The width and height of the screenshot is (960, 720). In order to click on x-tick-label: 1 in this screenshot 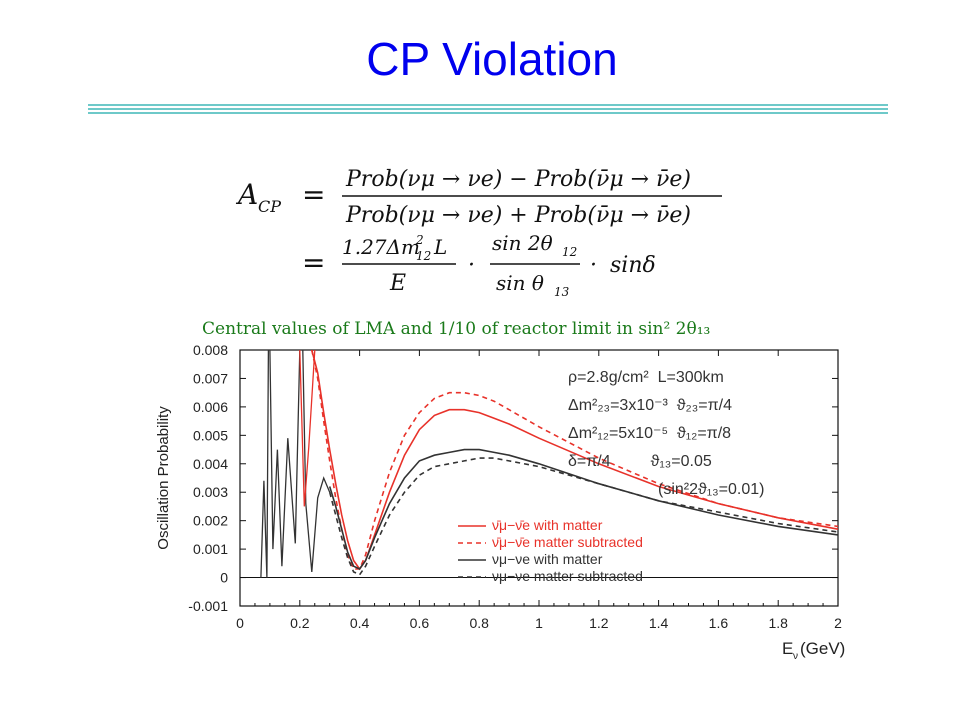, I will do `click(539, 623)`.